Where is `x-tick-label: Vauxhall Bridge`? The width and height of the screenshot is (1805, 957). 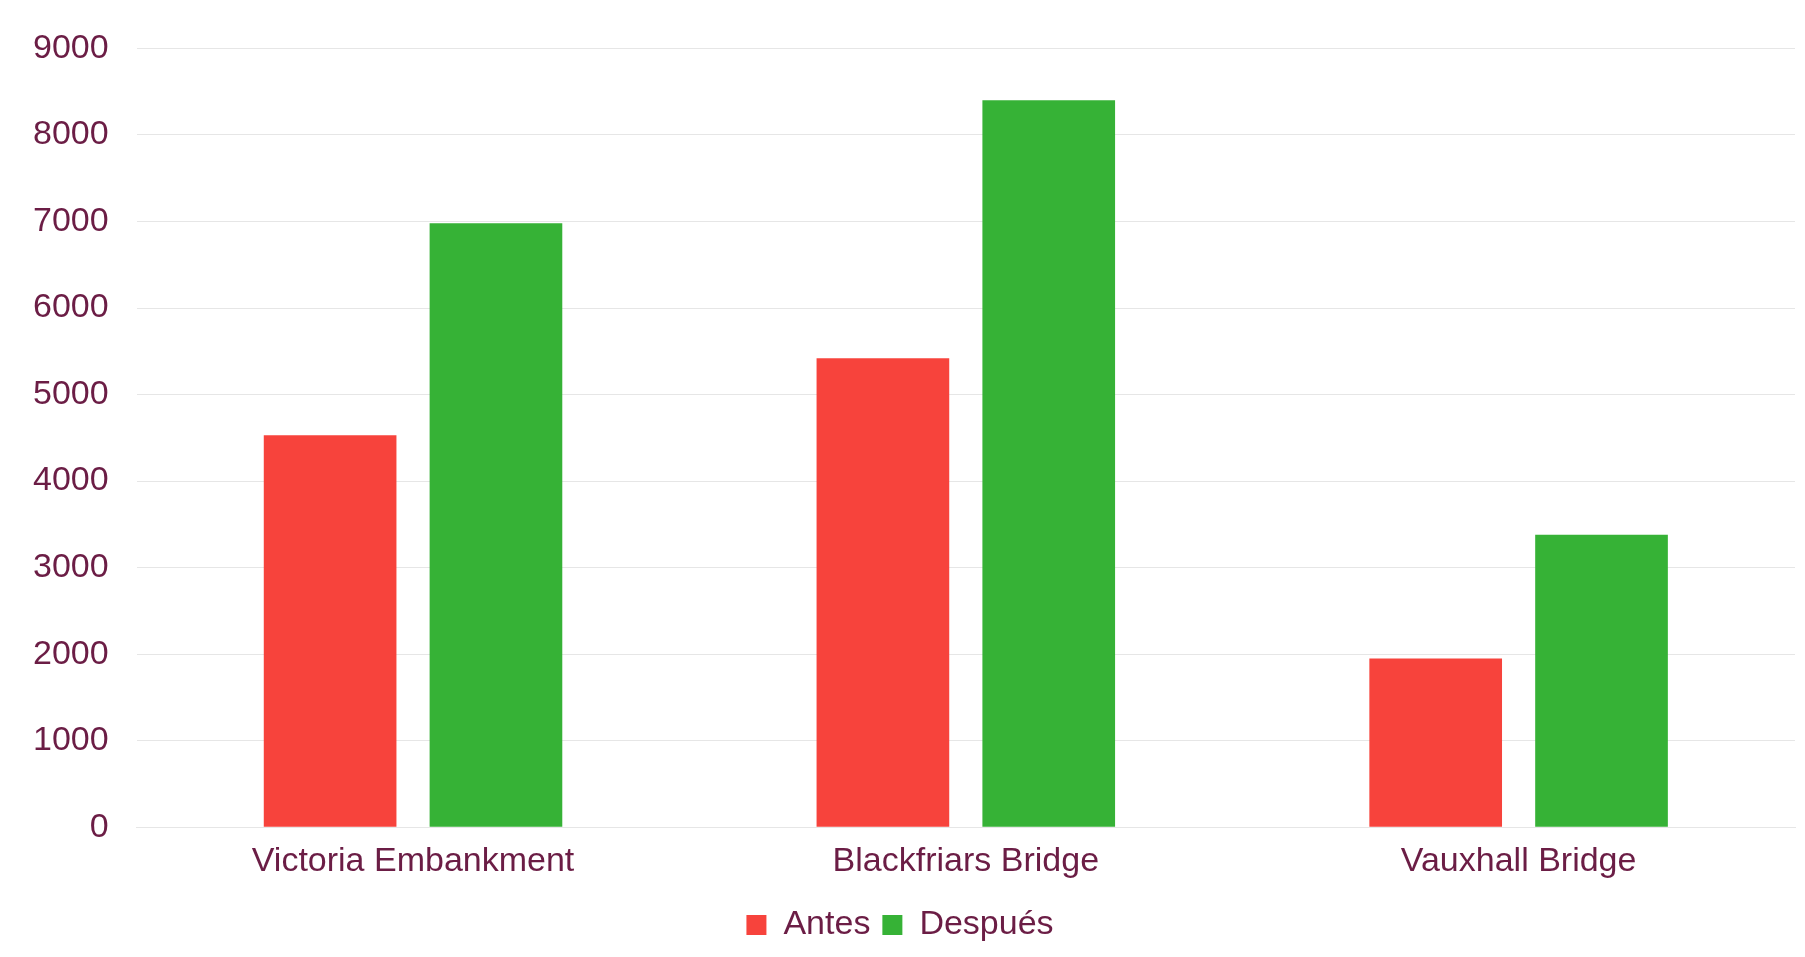 x-tick-label: Vauxhall Bridge is located at coordinates (1518, 858).